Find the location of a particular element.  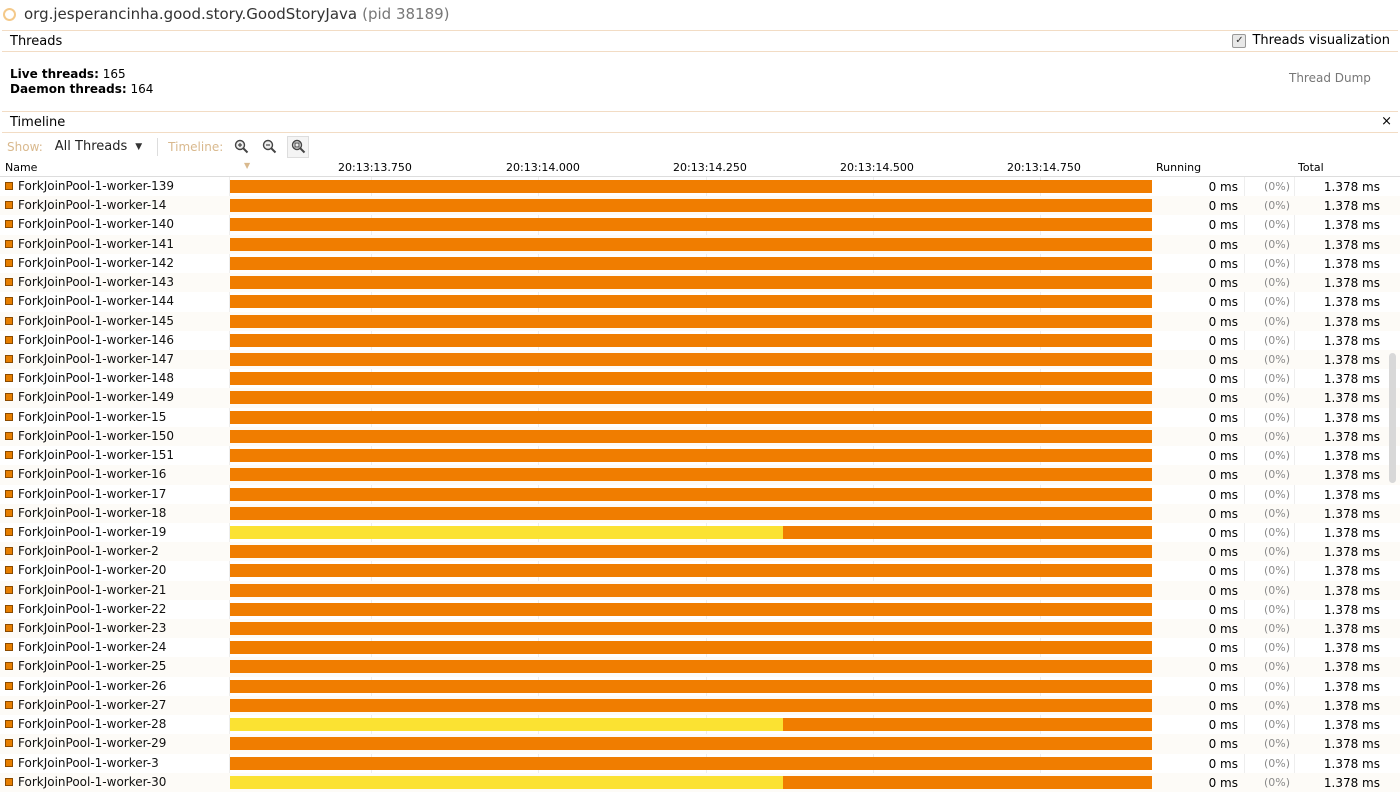

thread-row: ForkJoinPool-1-worker-23 0 ms (0%) 1.378 ms is located at coordinates (700, 629).